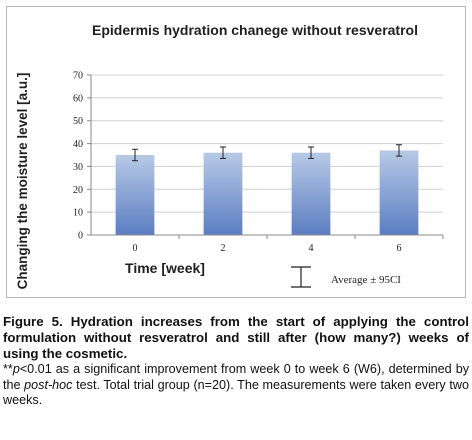 This screenshot has height=440, width=472. I want to click on y-tick-label: 30, so click(78, 167).